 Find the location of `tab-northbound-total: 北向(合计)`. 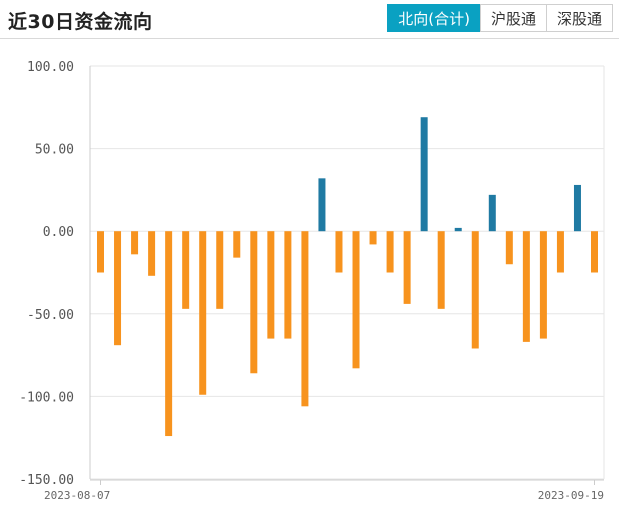

tab-northbound-total: 北向(合计) is located at coordinates (434, 18).